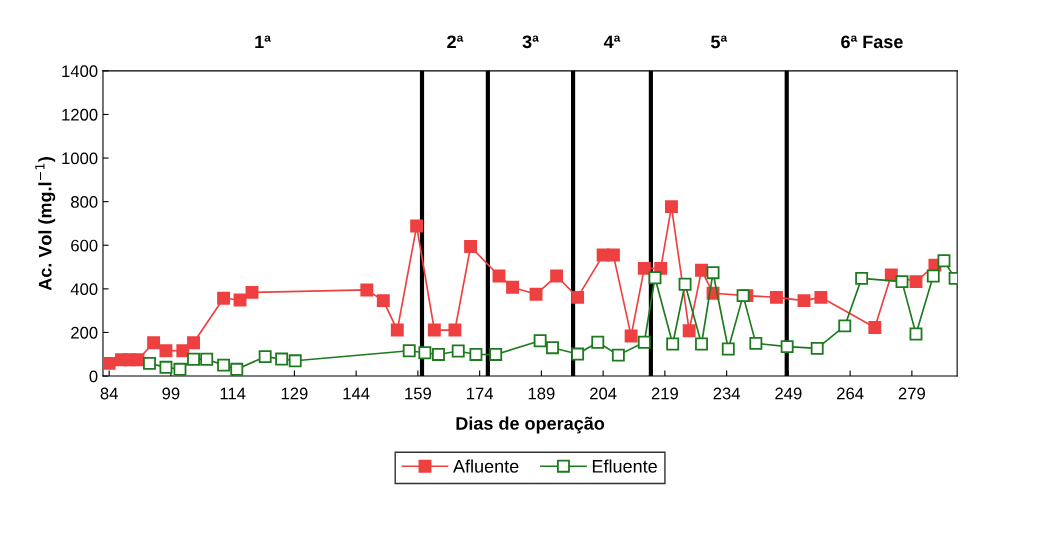  I want to click on x-tick-label: 204, so click(603, 393).